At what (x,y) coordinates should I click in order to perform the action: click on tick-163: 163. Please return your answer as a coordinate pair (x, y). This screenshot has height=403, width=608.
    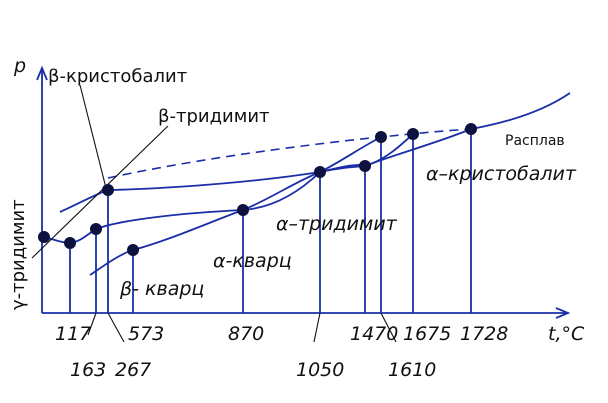
    Looking at the image, I should click on (88, 370).